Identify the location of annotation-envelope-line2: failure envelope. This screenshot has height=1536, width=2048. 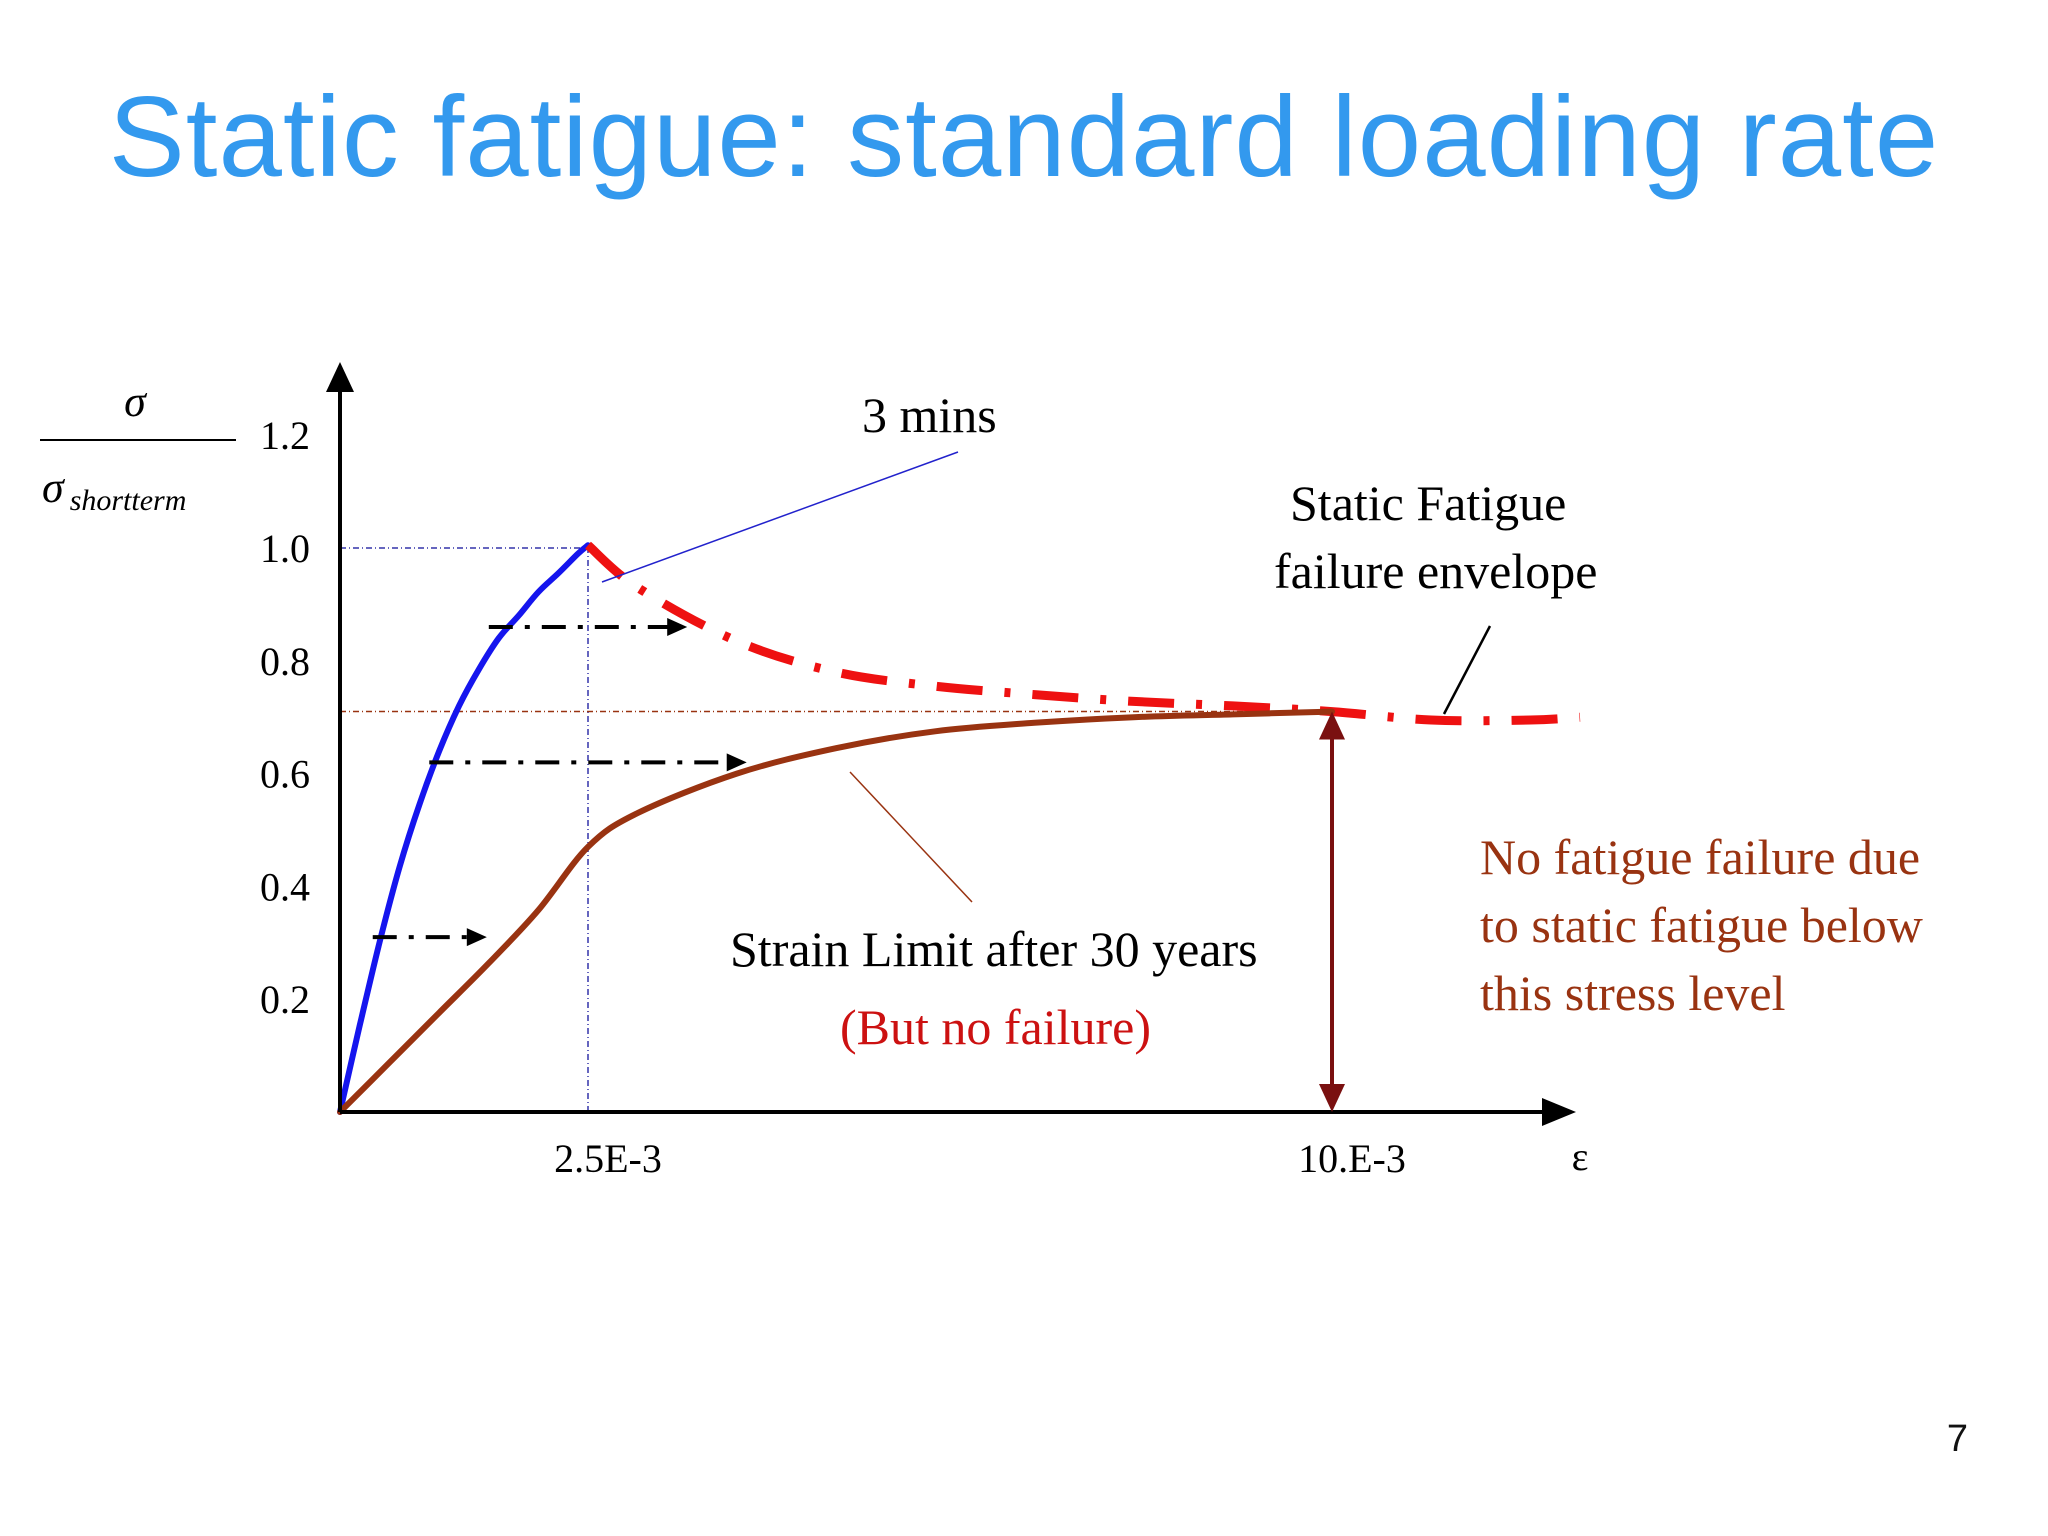
(1435, 571).